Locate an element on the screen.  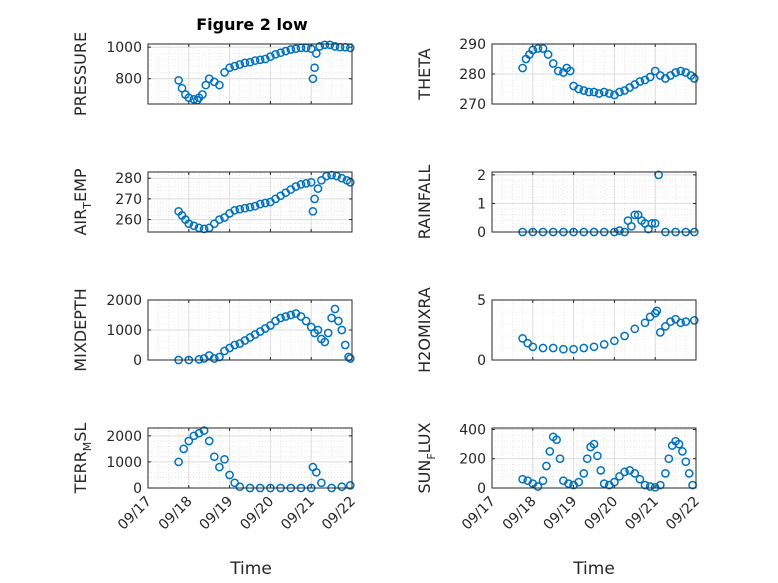
panel-pressure: 800 1000 PRESSURE is located at coordinates (213, 74).